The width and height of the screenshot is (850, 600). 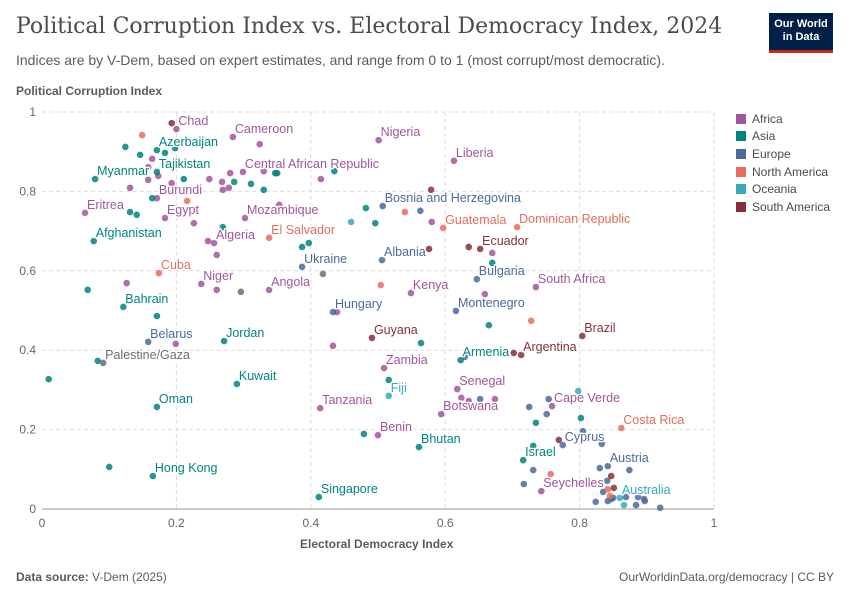 What do you see at coordinates (399, 388) in the screenshot?
I see `point-label: Fiji` at bounding box center [399, 388].